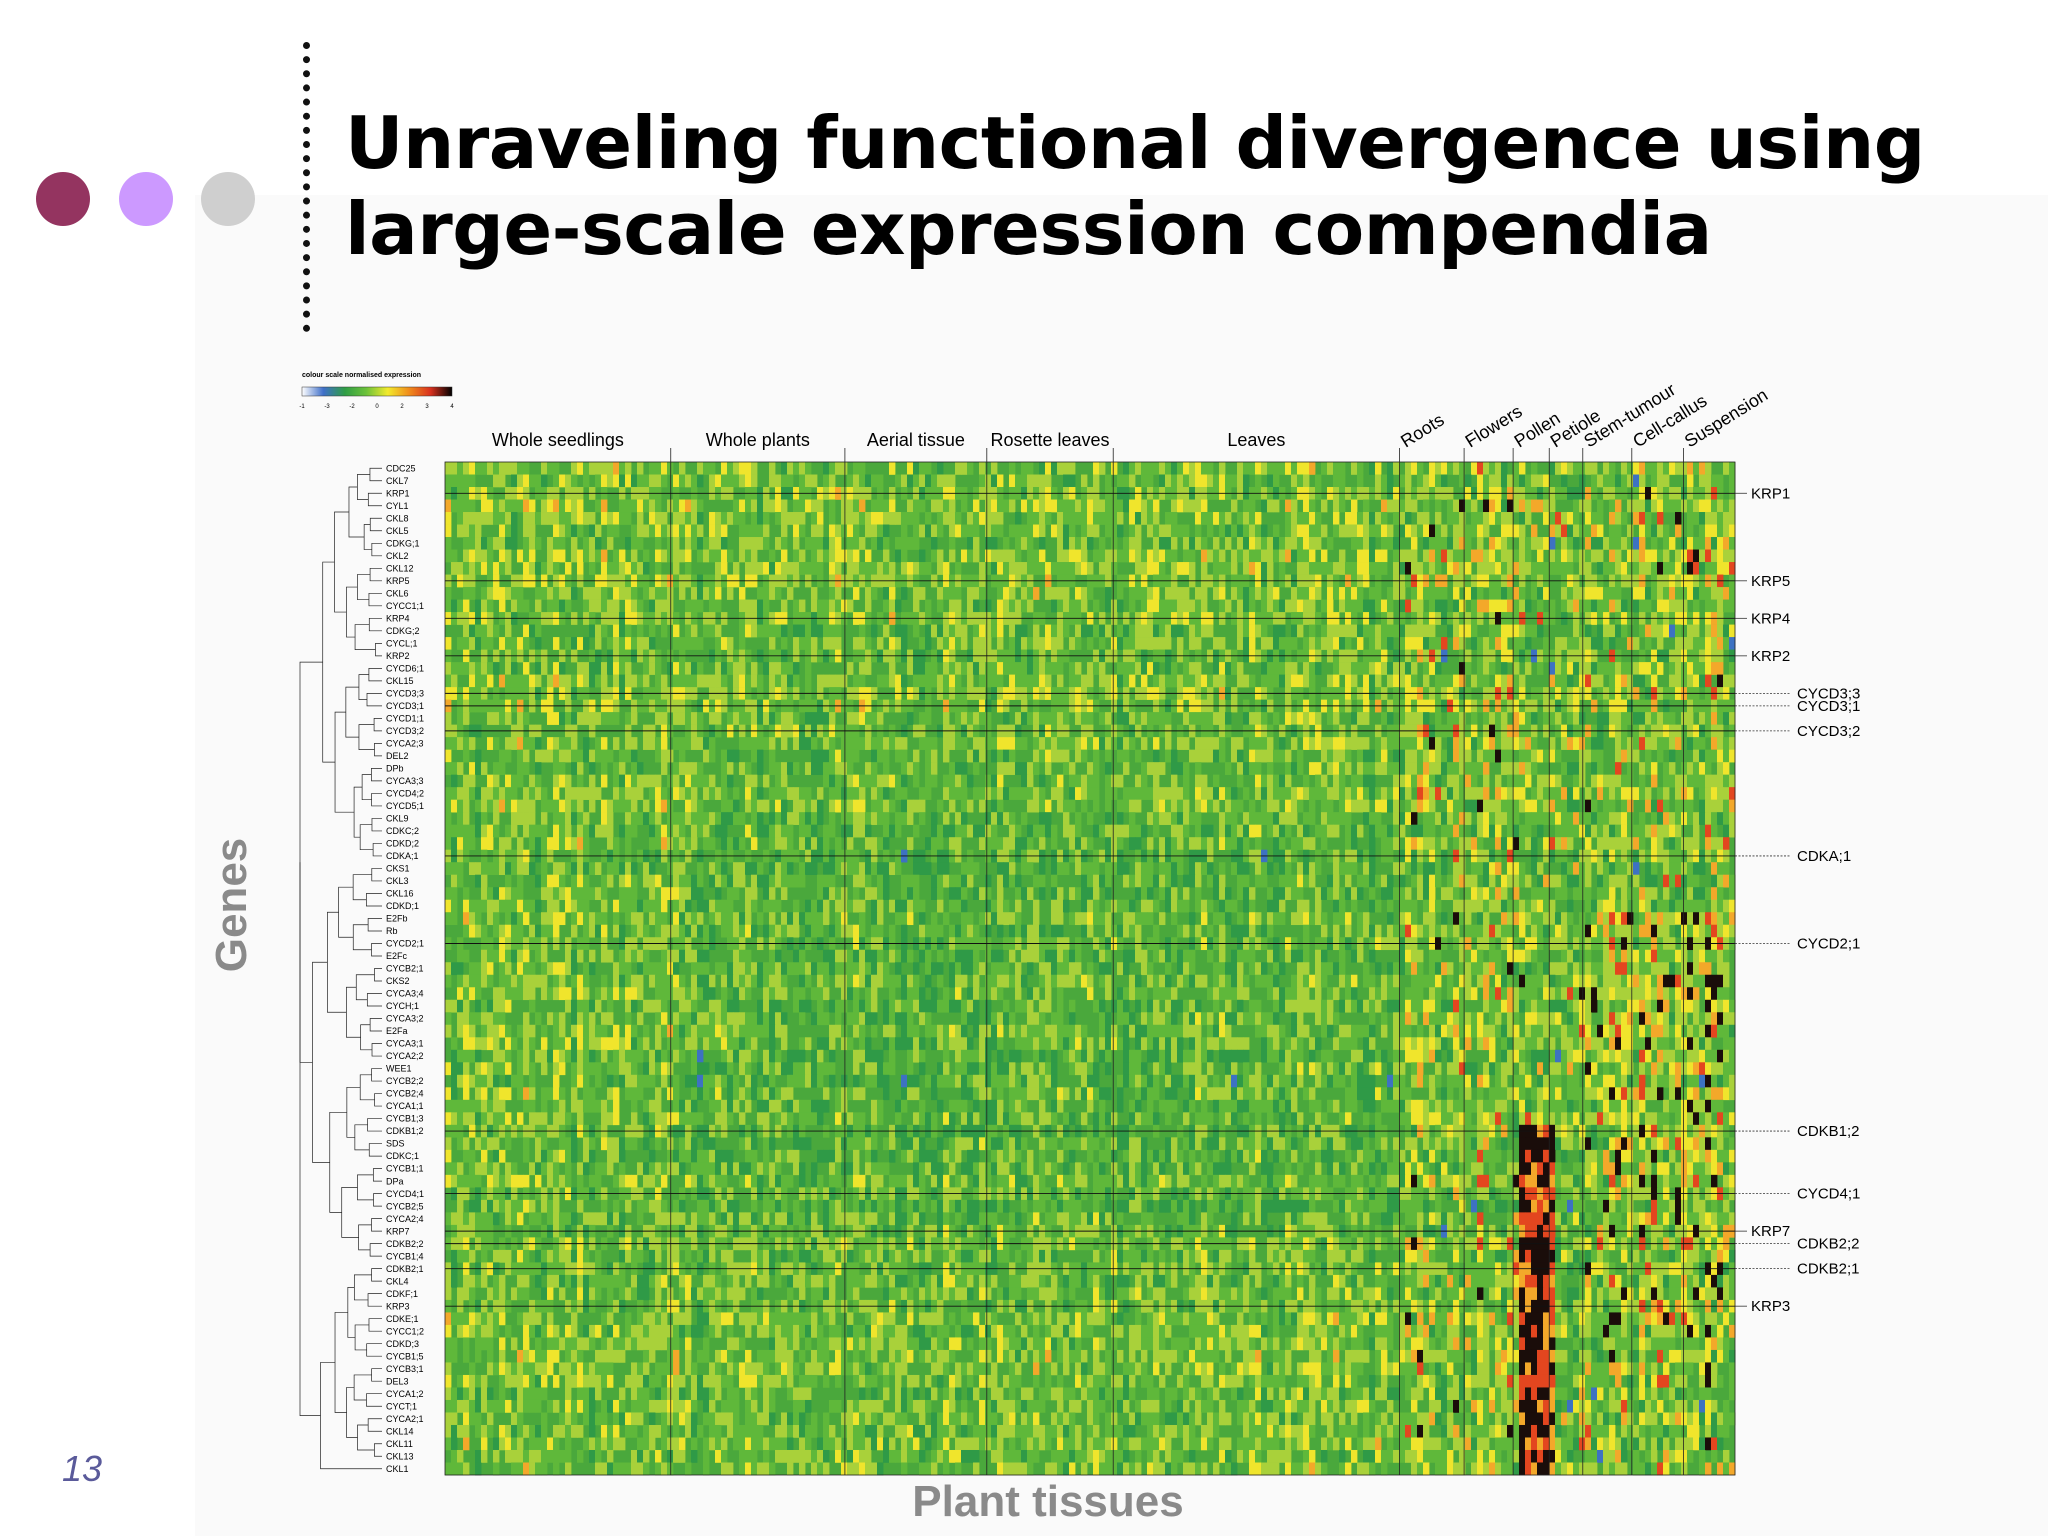  Describe the element at coordinates (405, 794) in the screenshot. I see `gene-label: CYCD4;2` at that location.